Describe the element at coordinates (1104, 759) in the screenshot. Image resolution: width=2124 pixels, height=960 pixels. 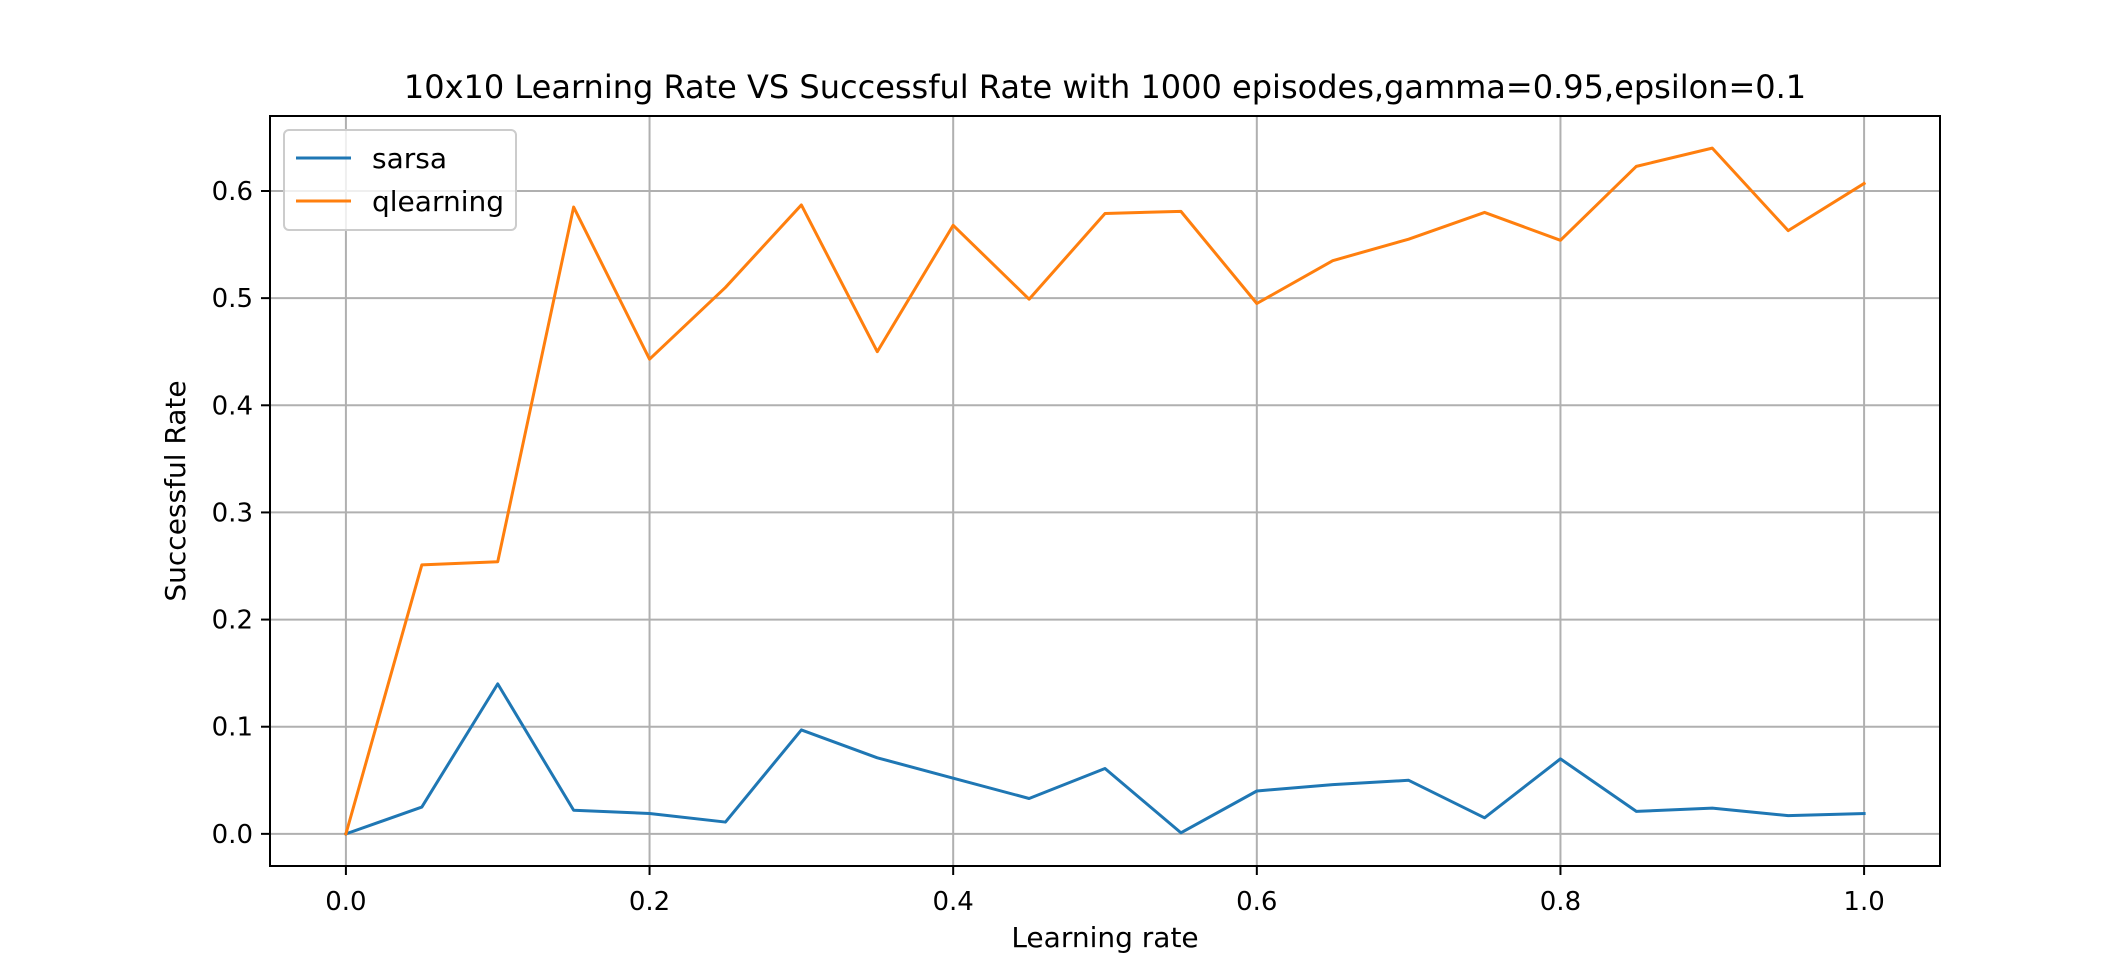
I see `series-line-sarsa` at that location.